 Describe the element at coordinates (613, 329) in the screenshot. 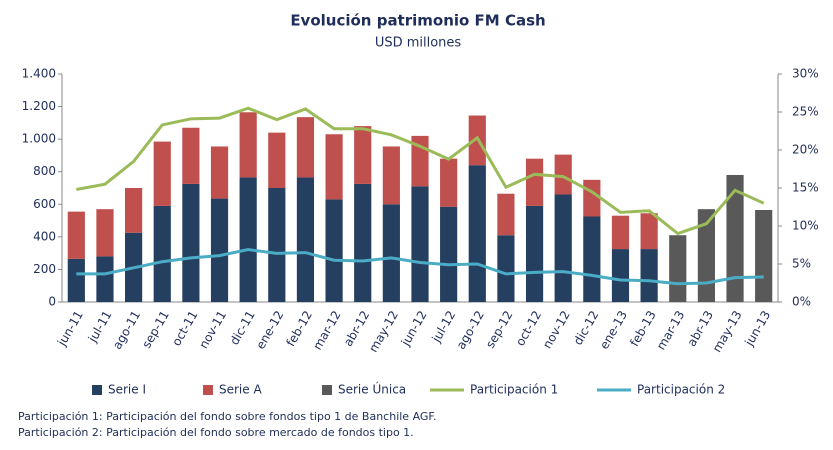

I see `x-tick-label: ene-13` at that location.